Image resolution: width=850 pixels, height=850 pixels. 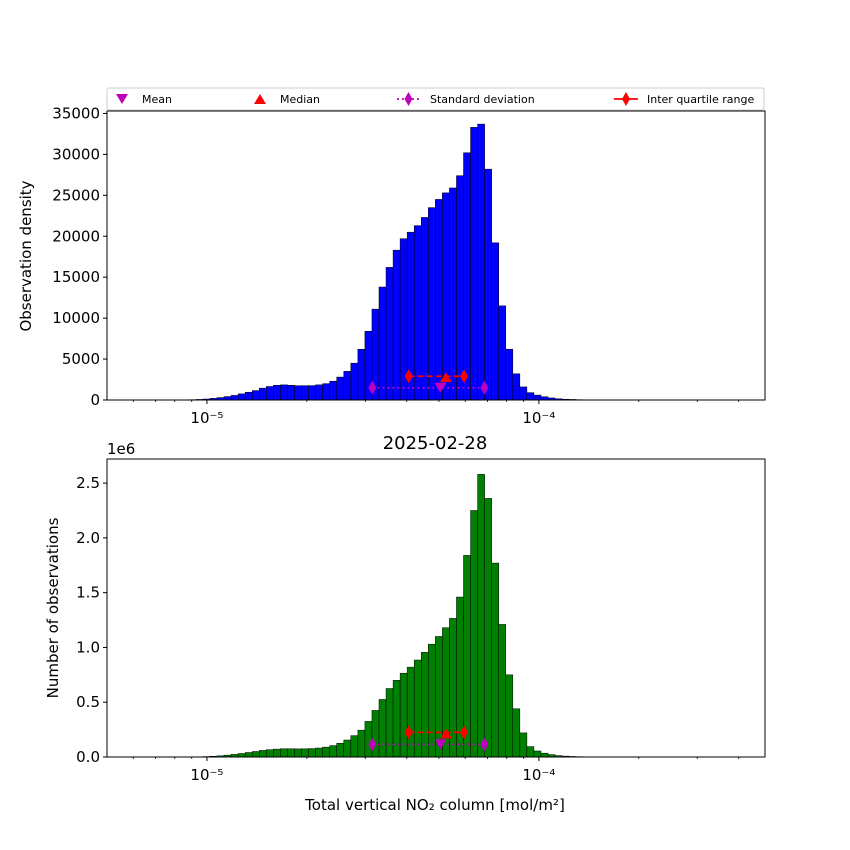 What do you see at coordinates (76, 318) in the screenshot?
I see `y-tick-label: 10000` at bounding box center [76, 318].